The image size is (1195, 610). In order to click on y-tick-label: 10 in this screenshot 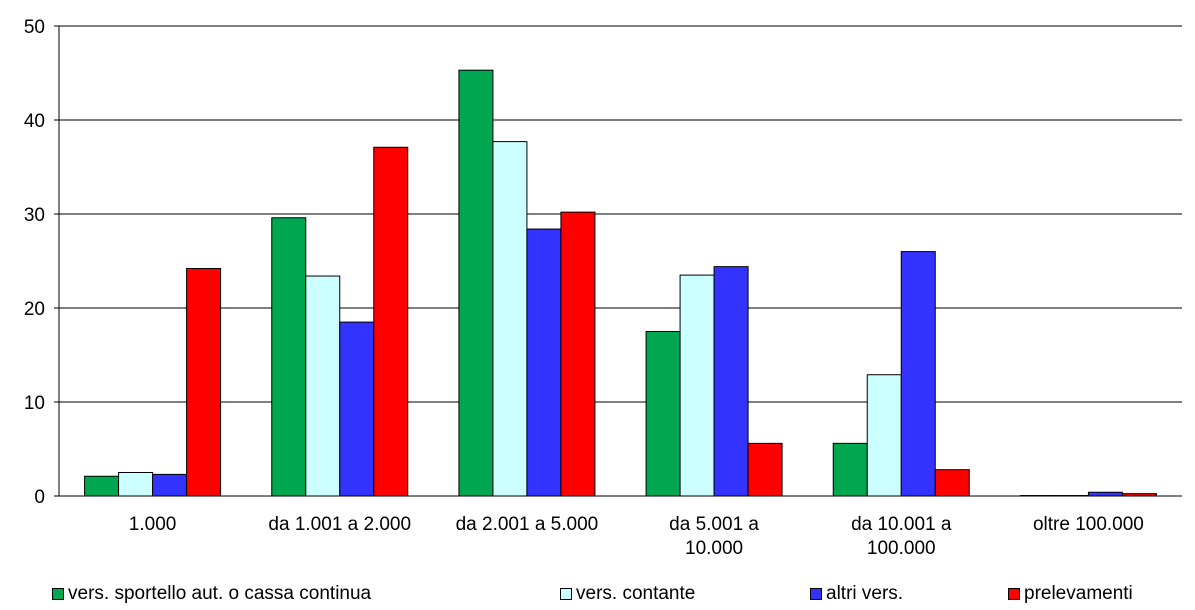, I will do `click(34, 403)`.